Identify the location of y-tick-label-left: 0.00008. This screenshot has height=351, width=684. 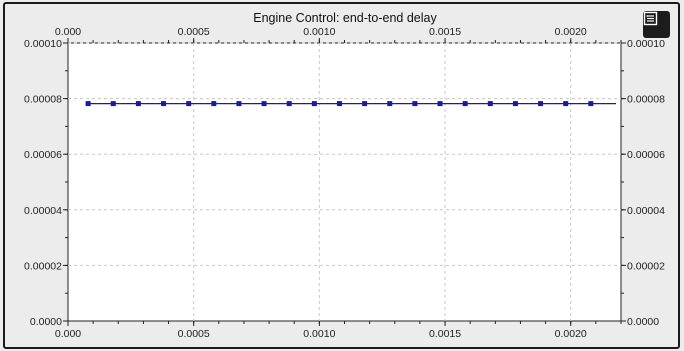
(43, 100).